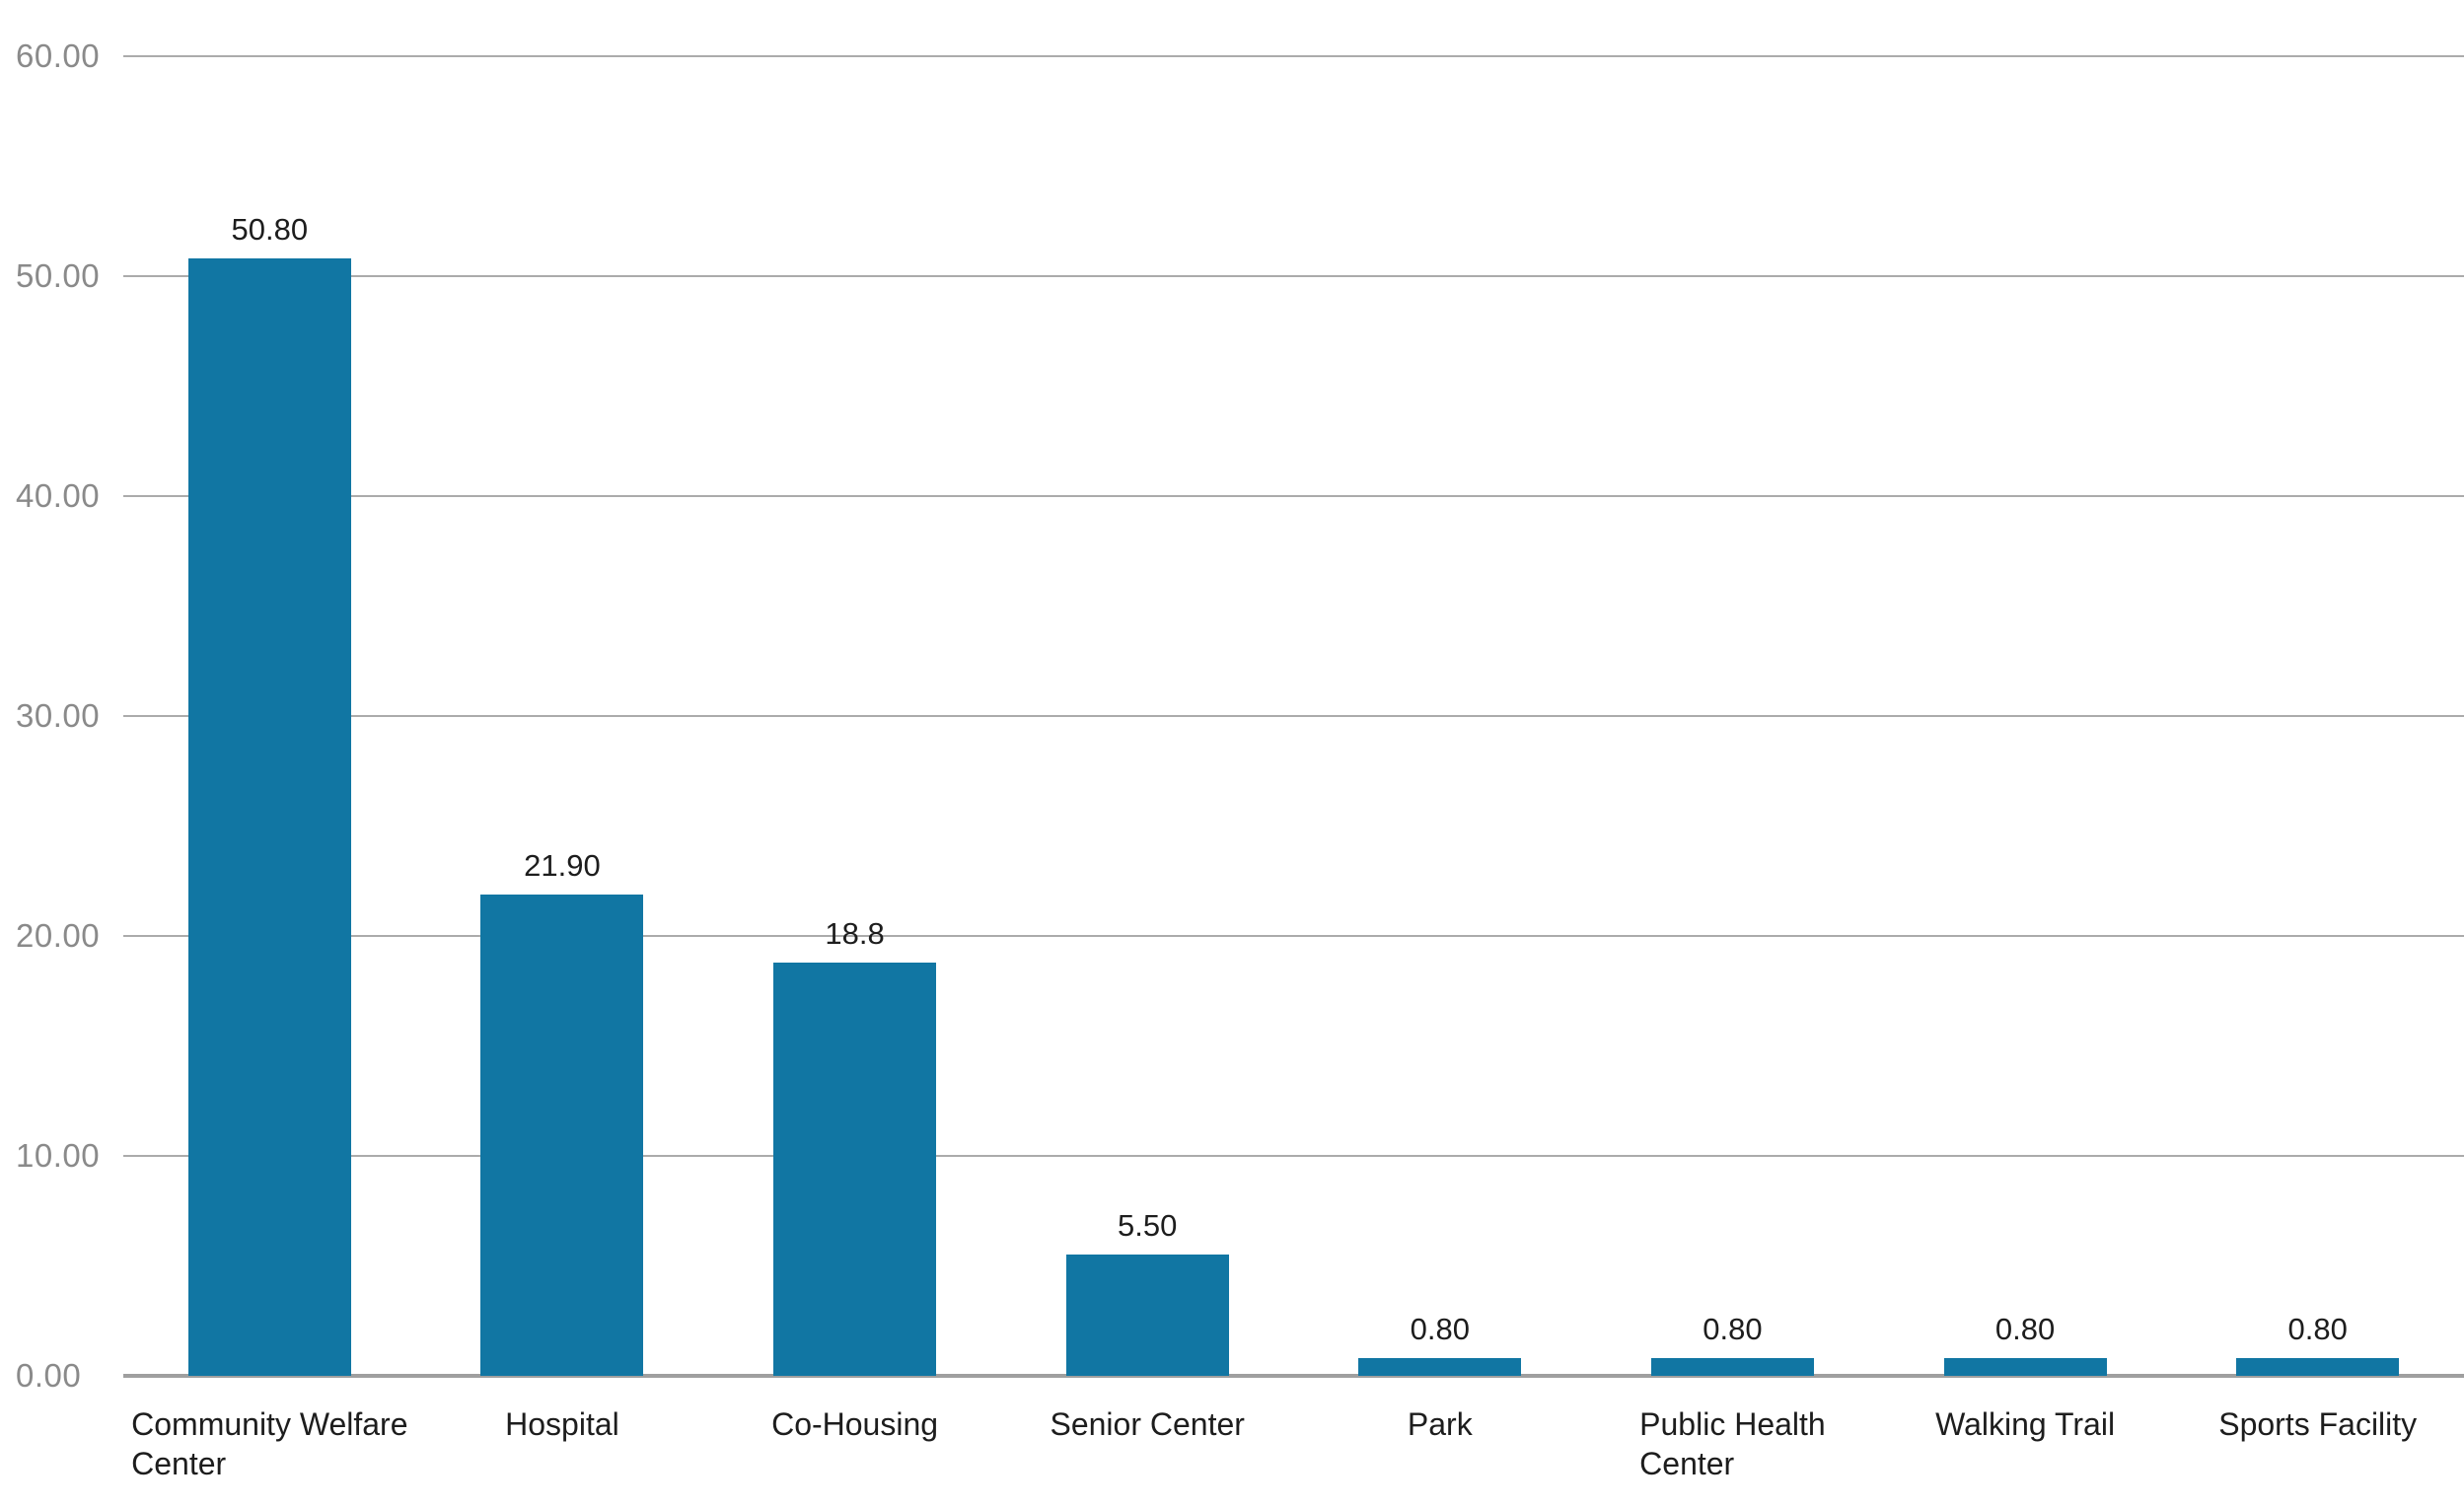 This screenshot has width=2464, height=1508. Describe the element at coordinates (855, 933) in the screenshot. I see `bar-value-label: 18.8` at that location.